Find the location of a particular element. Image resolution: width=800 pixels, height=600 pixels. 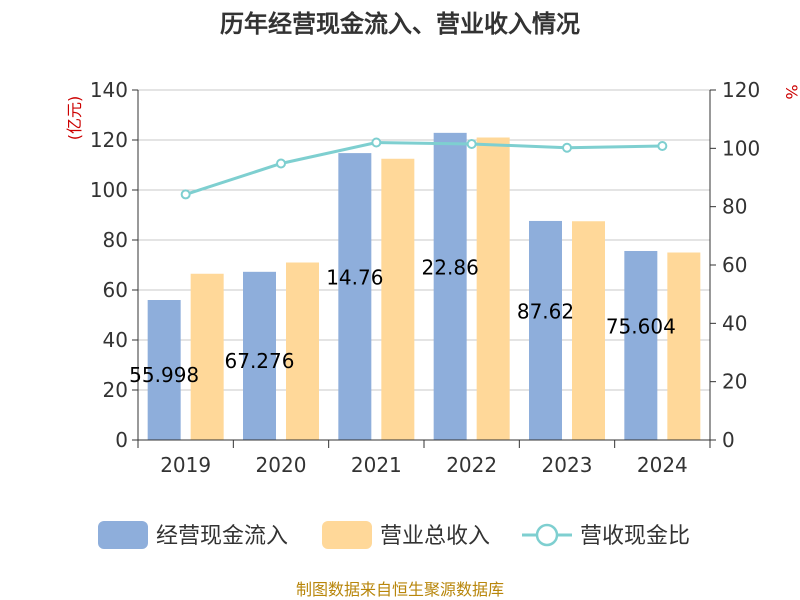

ratio-point-2020 is located at coordinates (281, 163).